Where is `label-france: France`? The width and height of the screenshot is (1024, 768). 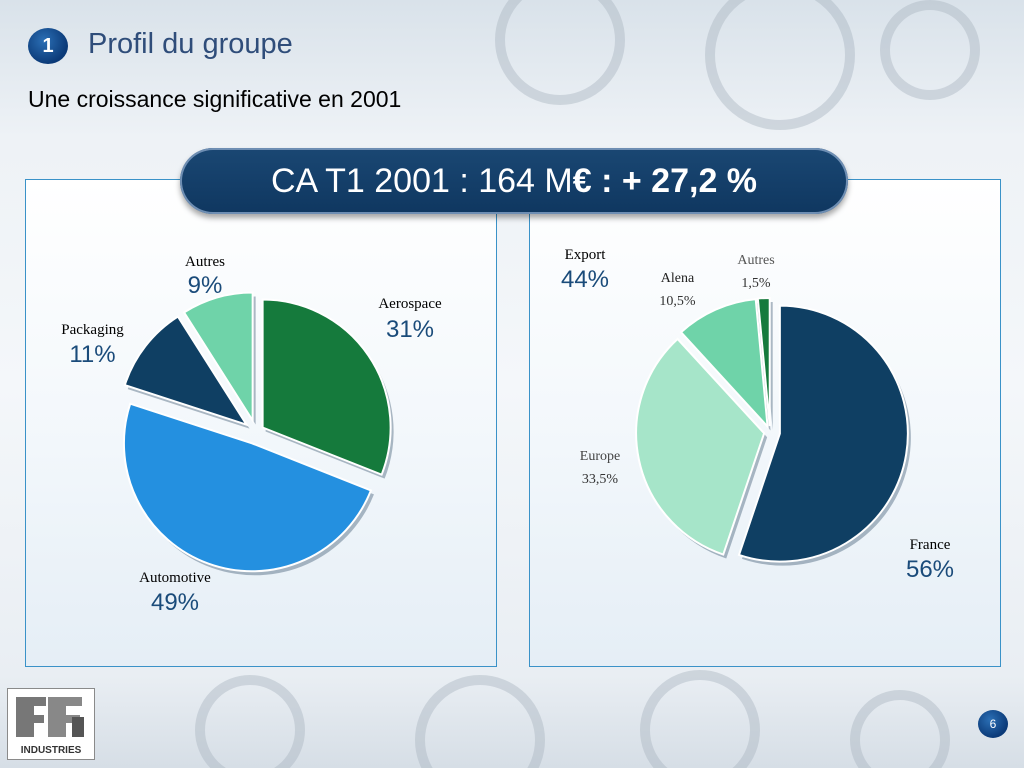
label-france: France is located at coordinates (930, 545).